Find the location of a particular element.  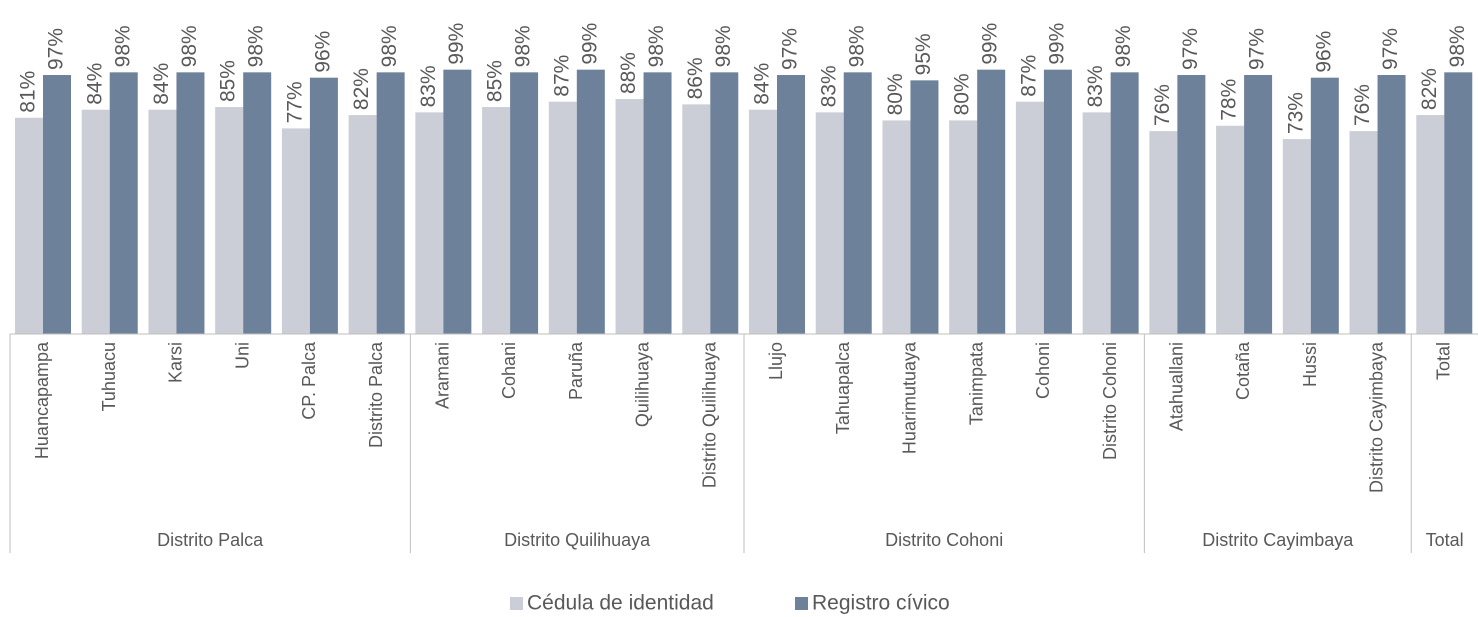

x-tick-label: Aramani is located at coordinates (442, 375).